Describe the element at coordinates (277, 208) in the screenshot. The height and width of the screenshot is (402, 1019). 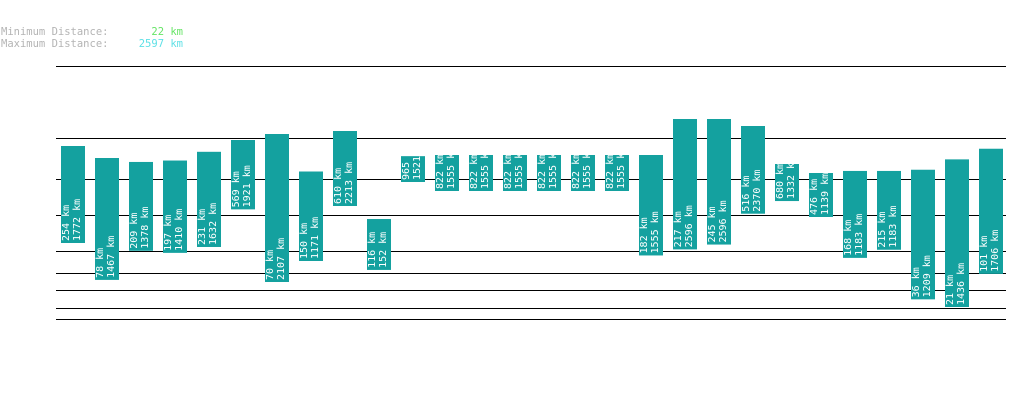
I see `distance-bar: 70 km 2107 km` at that location.